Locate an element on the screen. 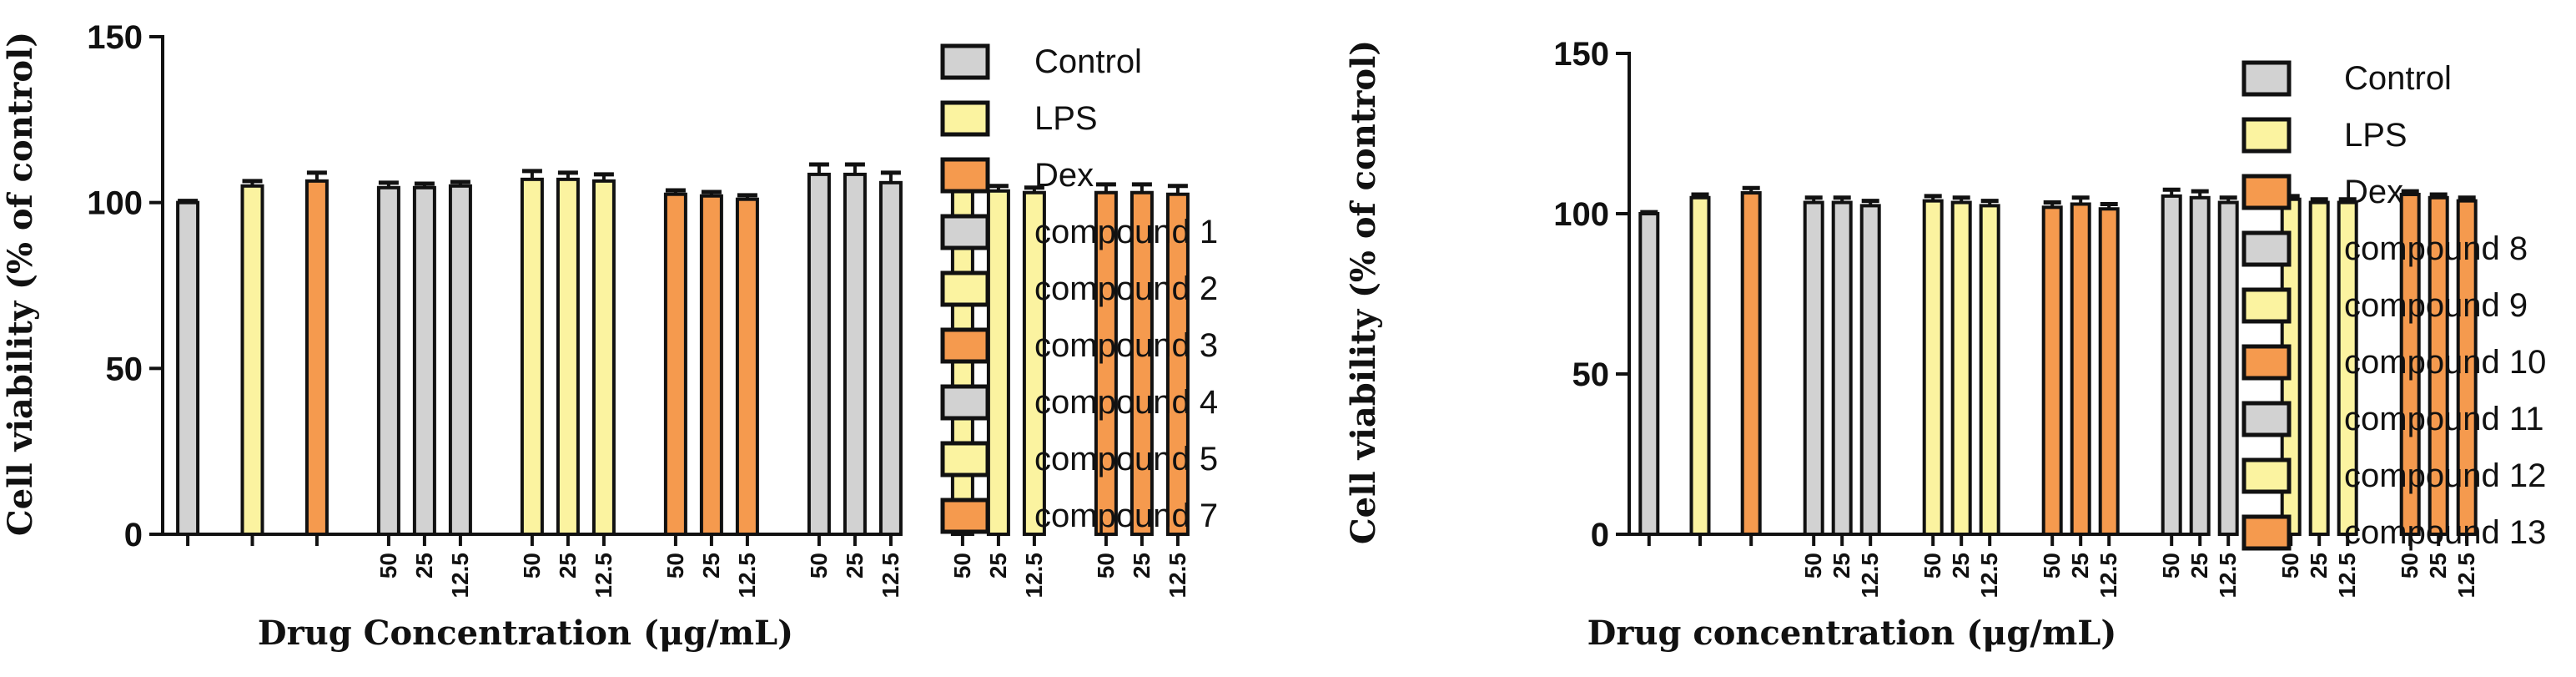 This screenshot has width=2576, height=677. y-tick-label: 50 is located at coordinates (124, 369).